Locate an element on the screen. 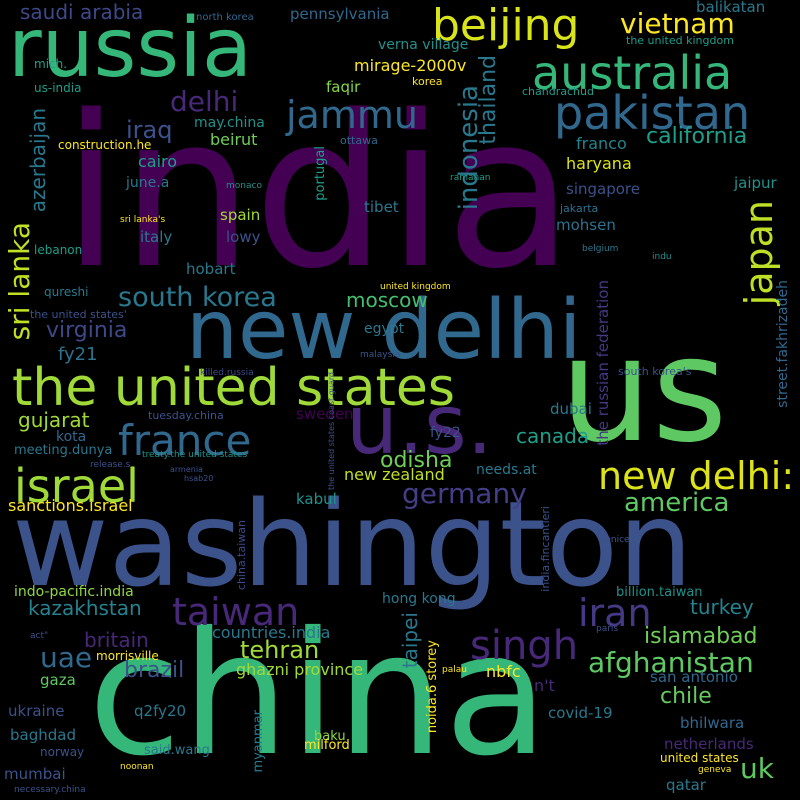  word-covid-19: covid-19 is located at coordinates (580, 713).